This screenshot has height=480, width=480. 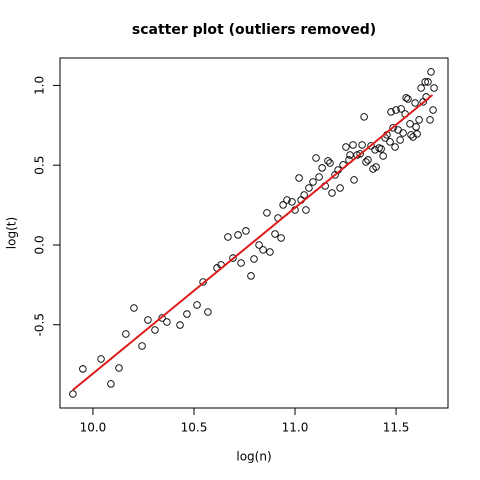 What do you see at coordinates (93, 428) in the screenshot?
I see `x-tick-label: 10.0` at bounding box center [93, 428].